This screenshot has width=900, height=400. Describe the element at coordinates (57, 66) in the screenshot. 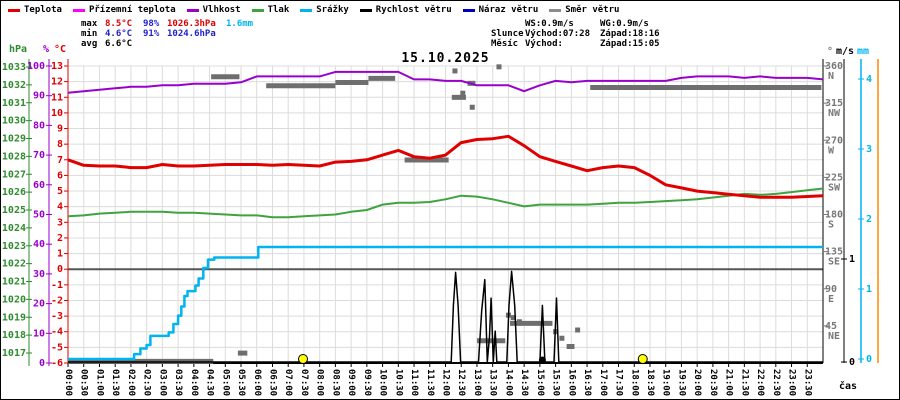

I see `temperature-tick-label: 13` at that location.